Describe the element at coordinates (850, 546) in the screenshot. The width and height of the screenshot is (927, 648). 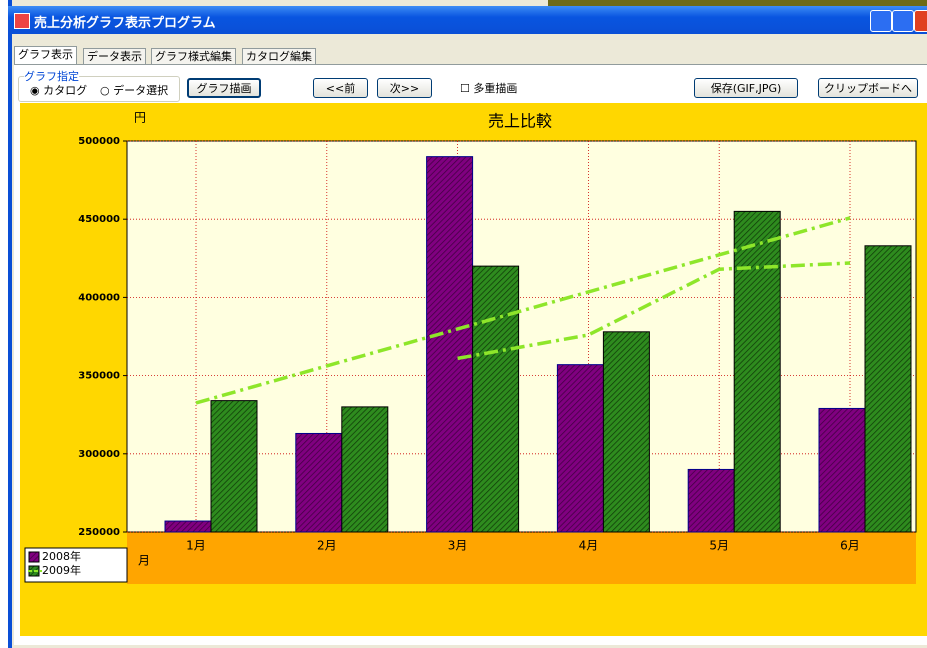
I see `x-tick-label: 6月` at that location.